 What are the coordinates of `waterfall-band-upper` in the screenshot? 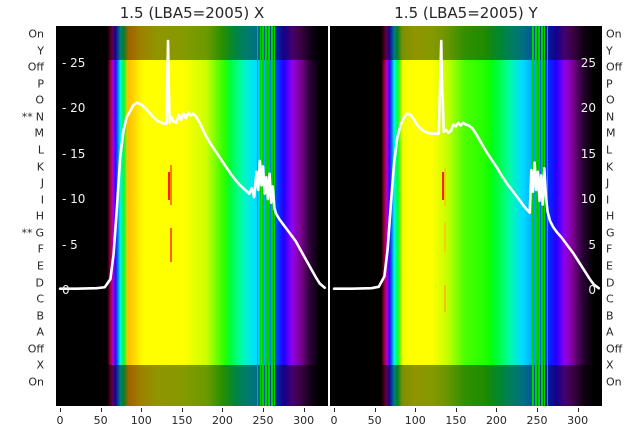 It's located at (466, 43).